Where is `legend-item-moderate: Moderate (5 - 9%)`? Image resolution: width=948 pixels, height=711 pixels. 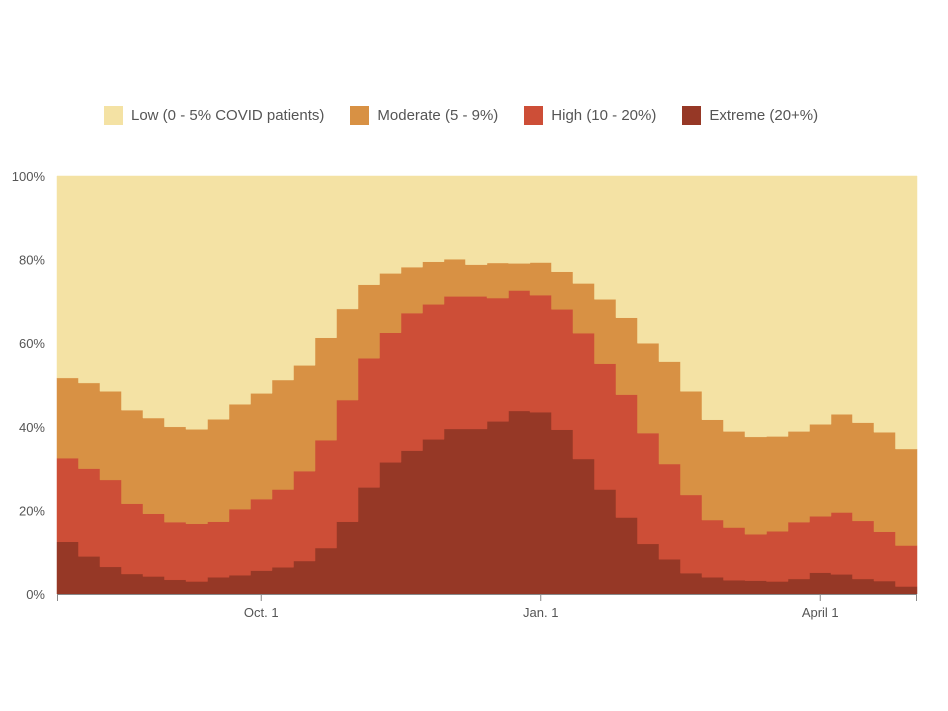
legend-item-moderate: Moderate (5 - 9%) is located at coordinates (424, 115).